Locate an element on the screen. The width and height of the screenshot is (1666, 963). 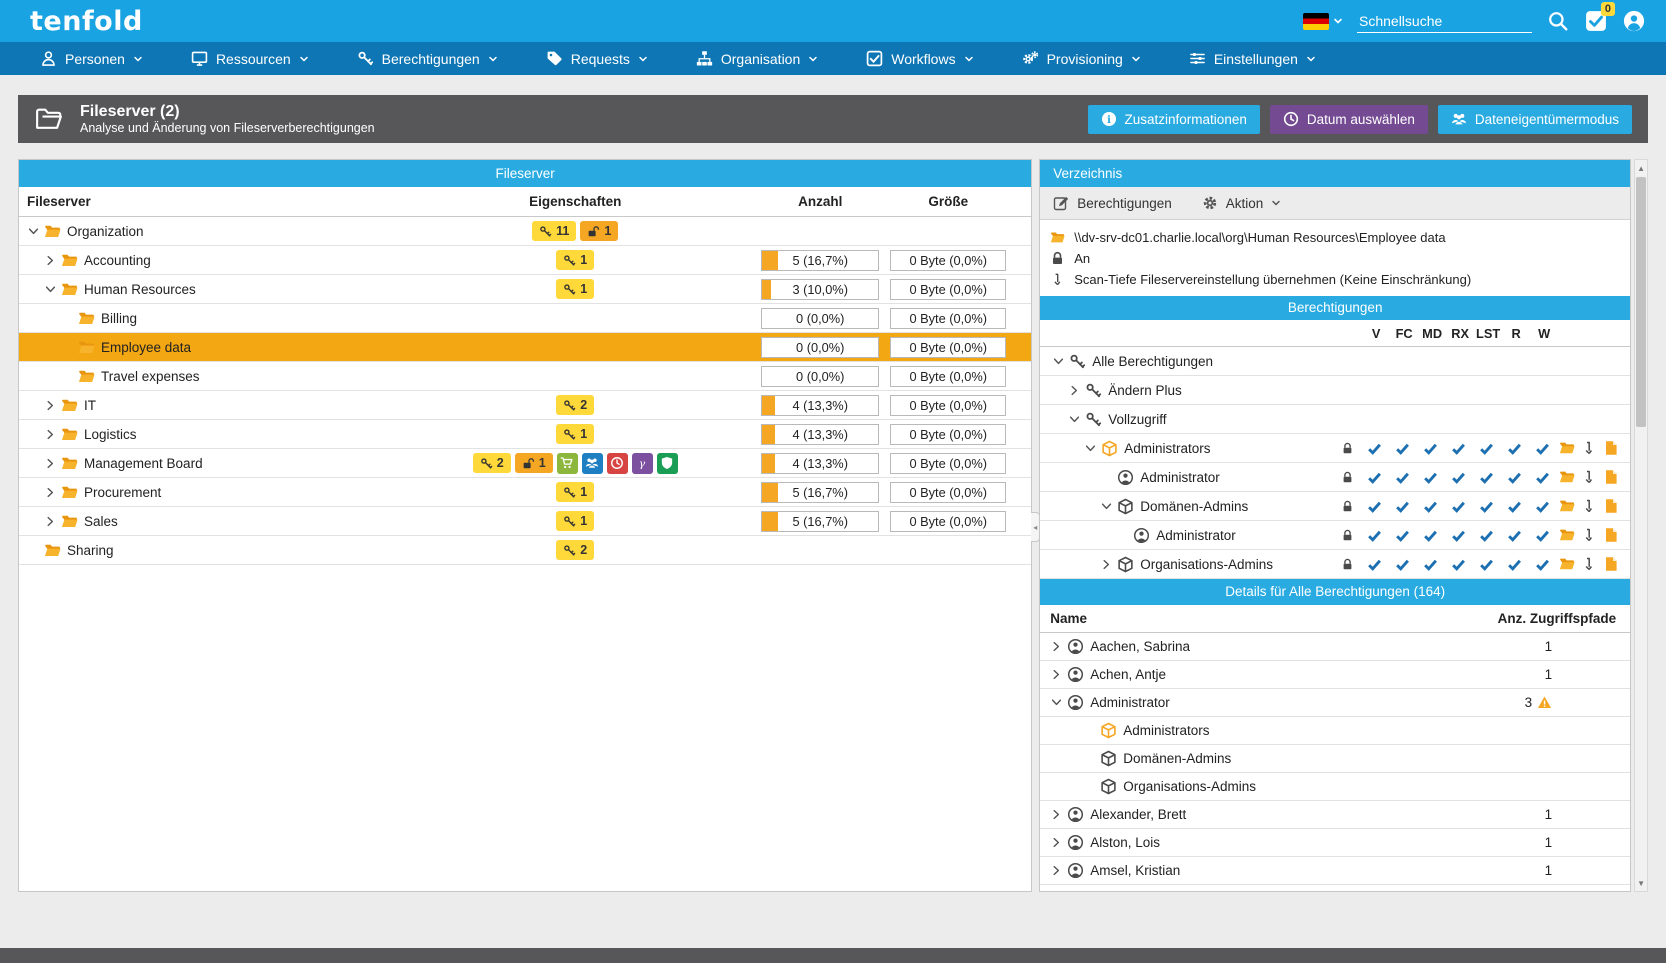
details-row: Alexander, Brett 1 is located at coordinates (1335, 815).